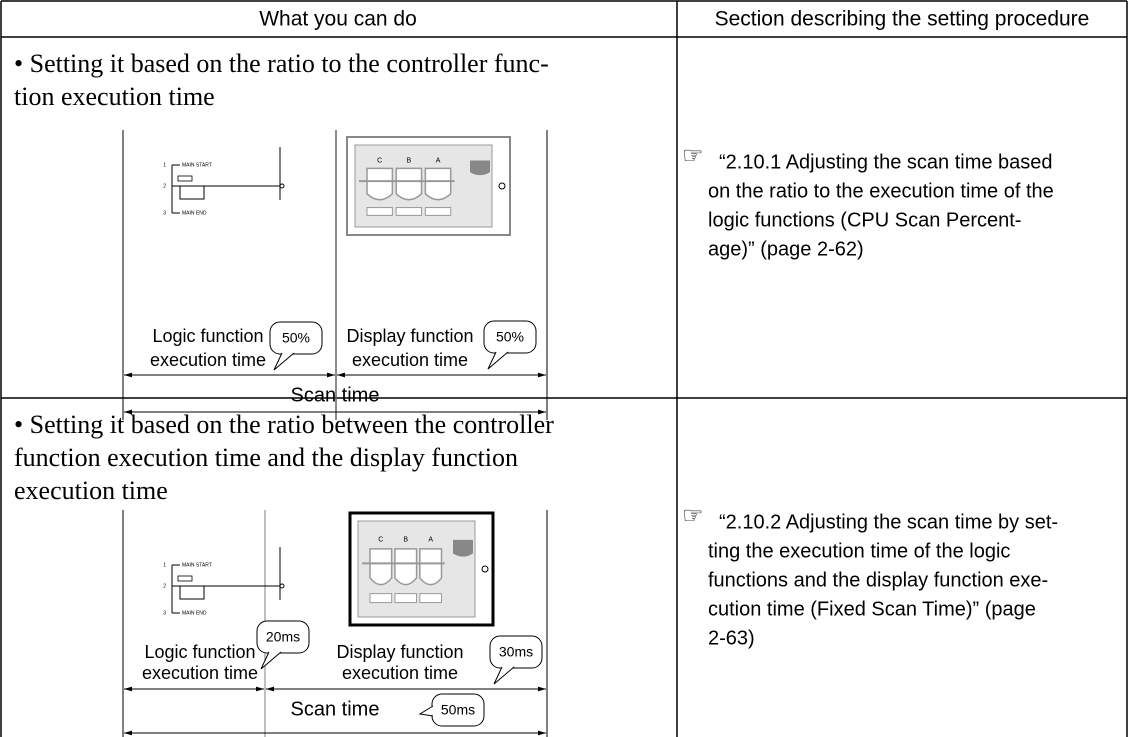 The height and width of the screenshot is (737, 1140). What do you see at coordinates (864, 220) in the screenshot?
I see `reference-line: logic functions (CPU Scan Percent-` at bounding box center [864, 220].